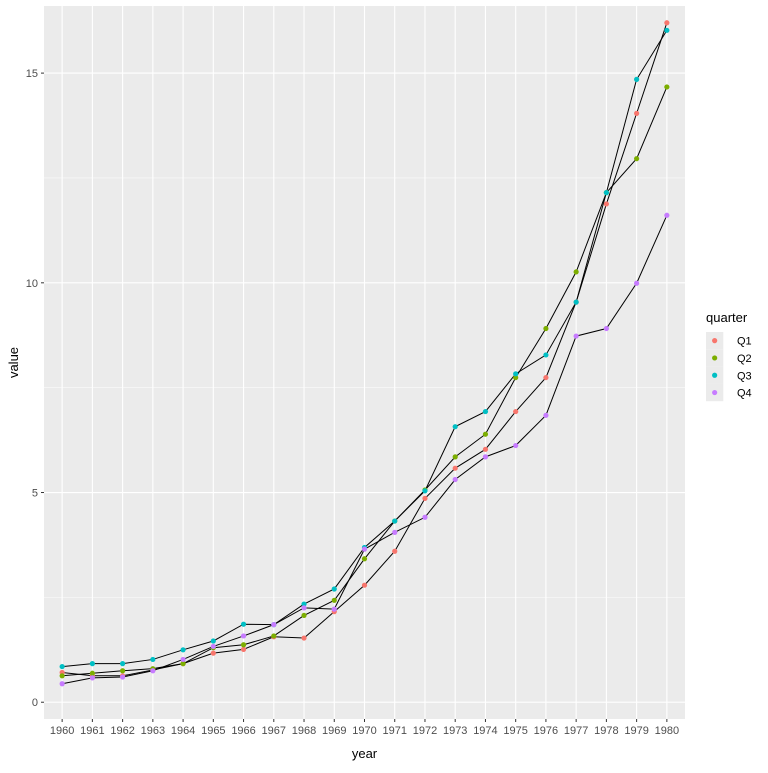 The height and width of the screenshot is (773, 768). I want to click on x-tick-label: 1963, so click(153, 731).